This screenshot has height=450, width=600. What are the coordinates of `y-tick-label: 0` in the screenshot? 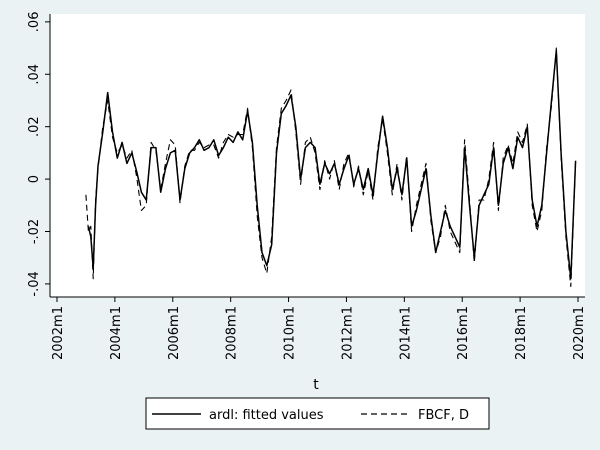 It's located at (34, 179).